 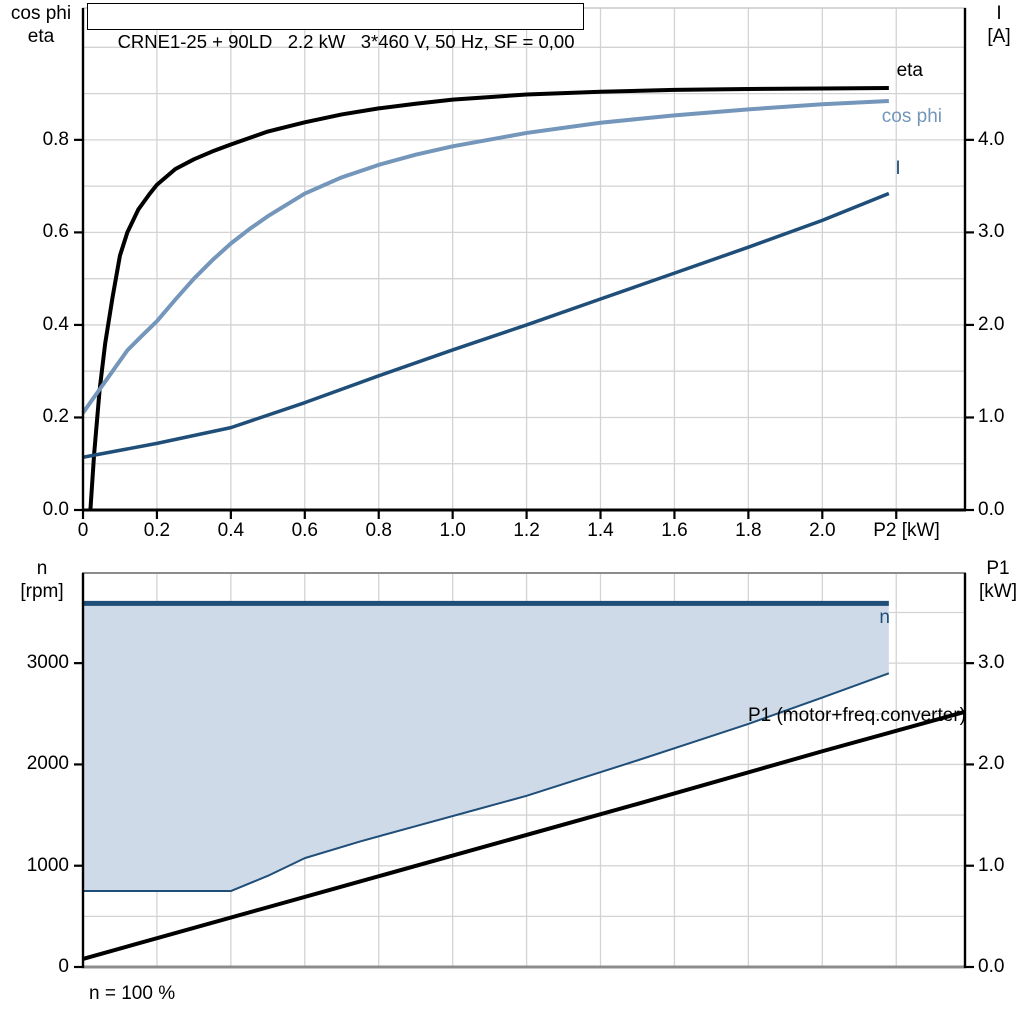 I want to click on axis-title-p1: P1, so click(x=998, y=568).